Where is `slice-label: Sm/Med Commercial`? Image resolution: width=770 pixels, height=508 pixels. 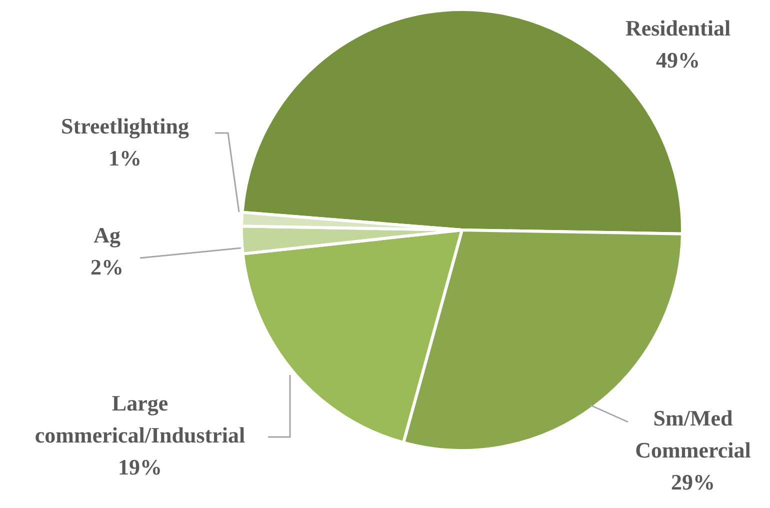
slice-label: Sm/Med Commercial is located at coordinates (693, 434).